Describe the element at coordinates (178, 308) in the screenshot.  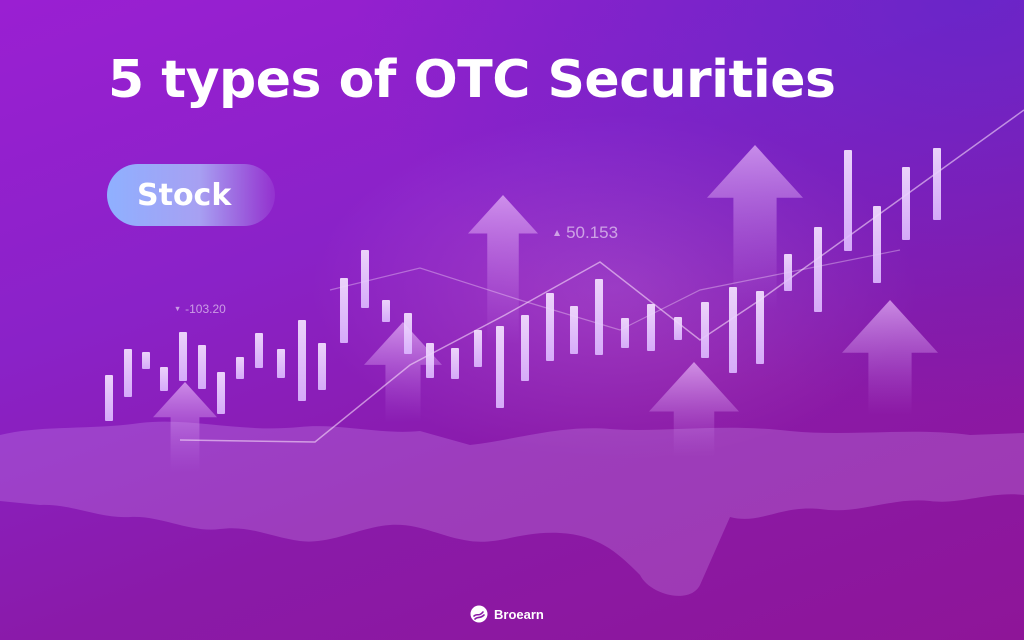
I see `triangle-down-icon: ▼` at that location.